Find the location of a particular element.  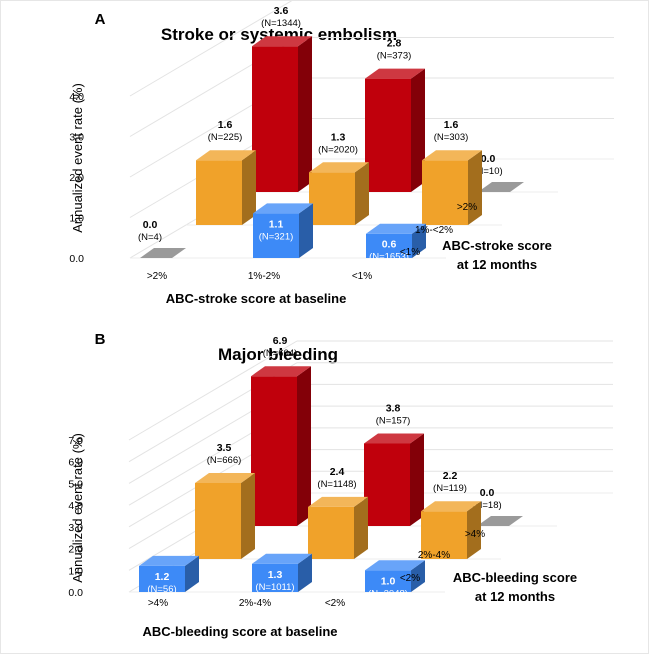

y-tick-label: 4.0 is located at coordinates (76, 97).